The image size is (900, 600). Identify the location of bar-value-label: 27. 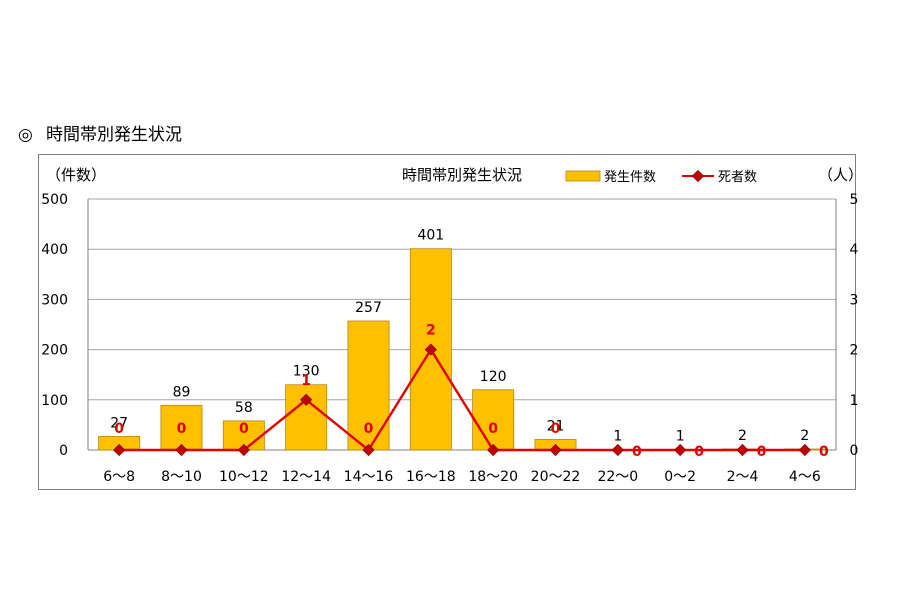
(119, 423).